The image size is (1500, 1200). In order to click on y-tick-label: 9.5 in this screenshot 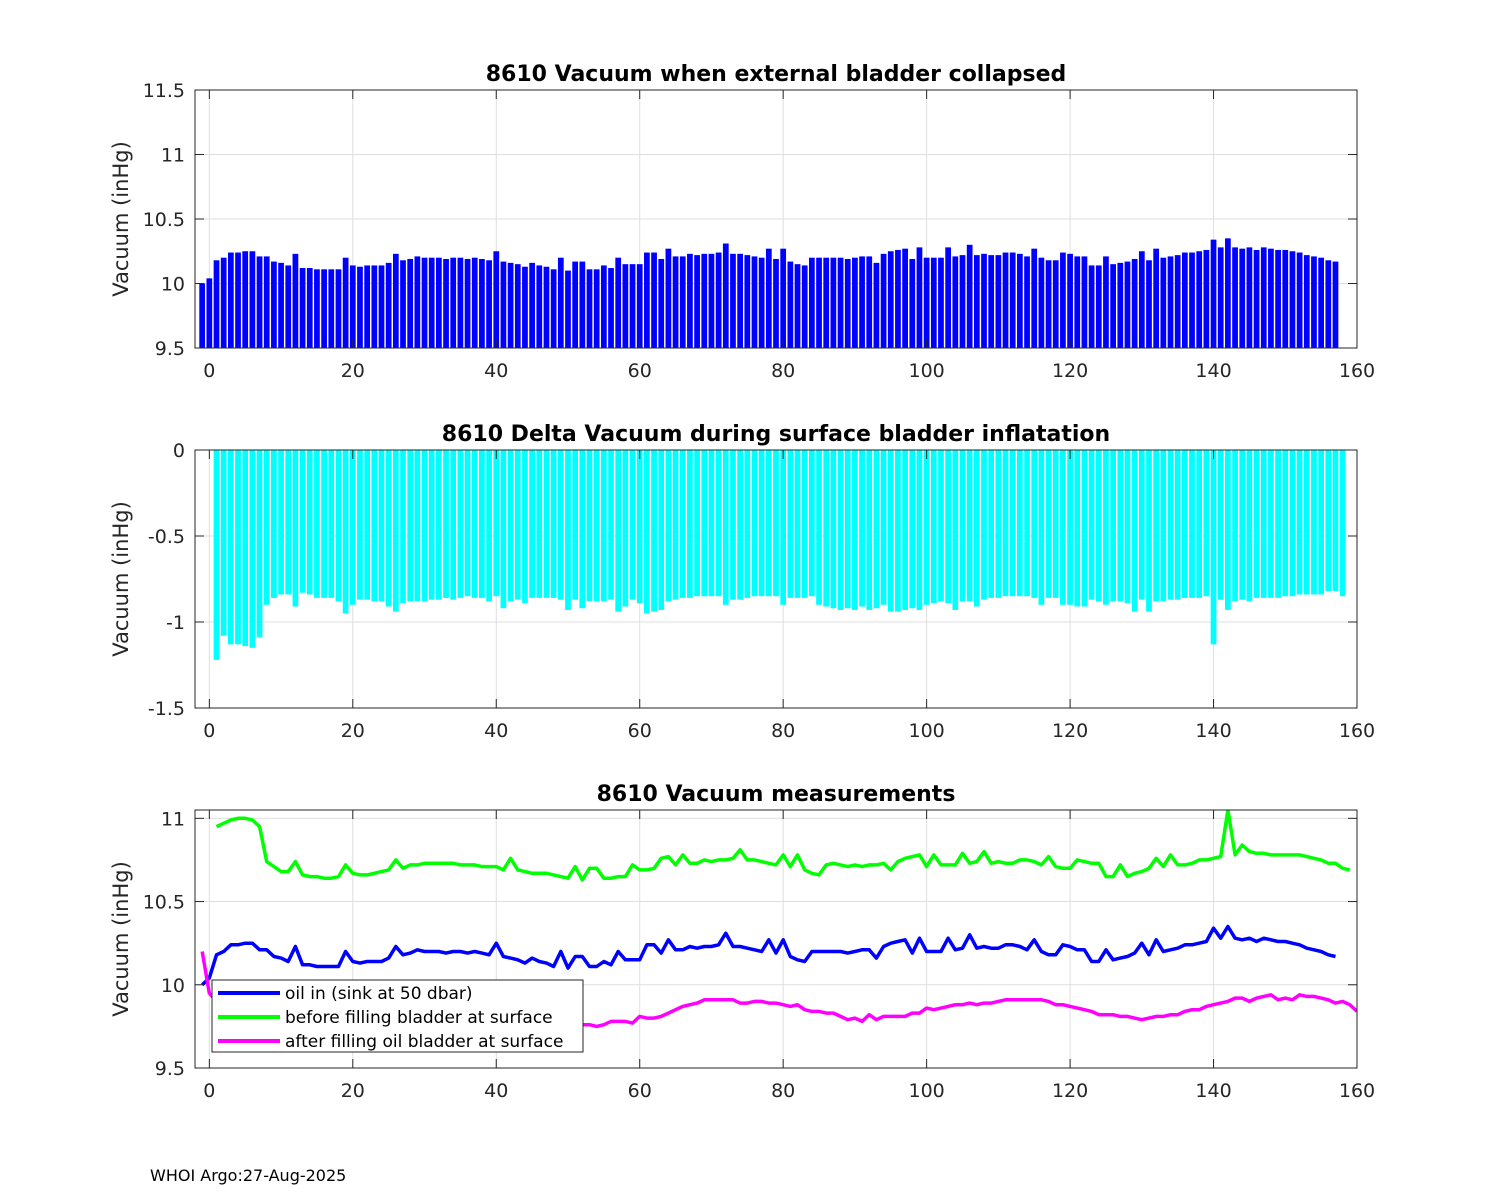, I will do `click(170, 349)`.